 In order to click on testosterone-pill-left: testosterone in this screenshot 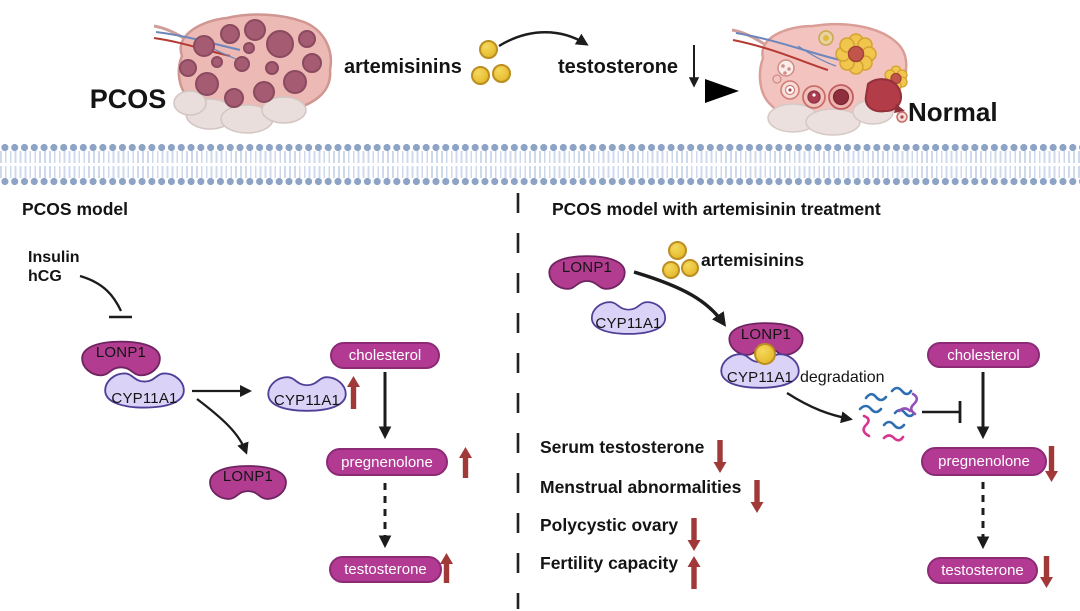, I will do `click(385, 569)`.